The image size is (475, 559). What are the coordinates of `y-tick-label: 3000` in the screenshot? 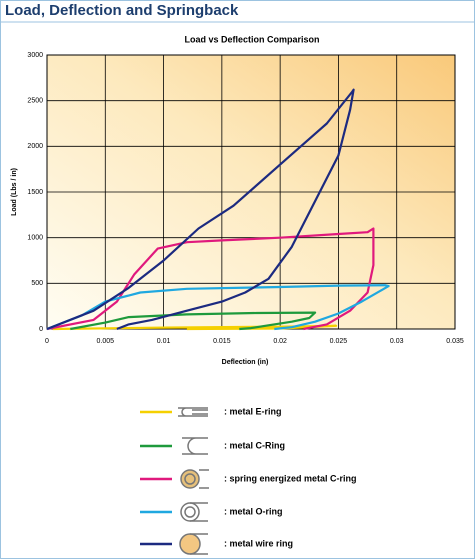 It's located at (35, 55).